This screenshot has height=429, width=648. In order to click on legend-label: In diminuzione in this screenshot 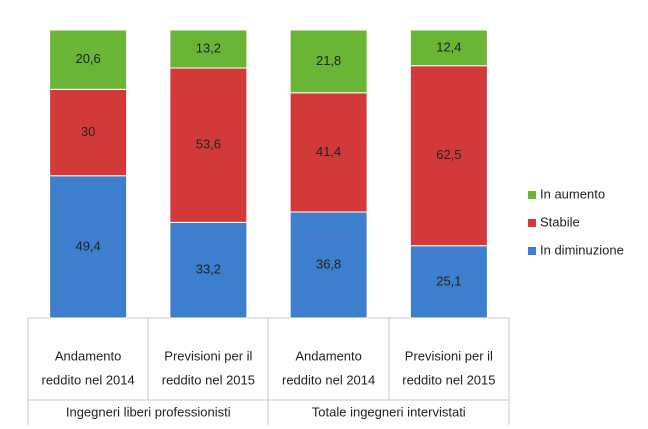, I will do `click(582, 249)`.